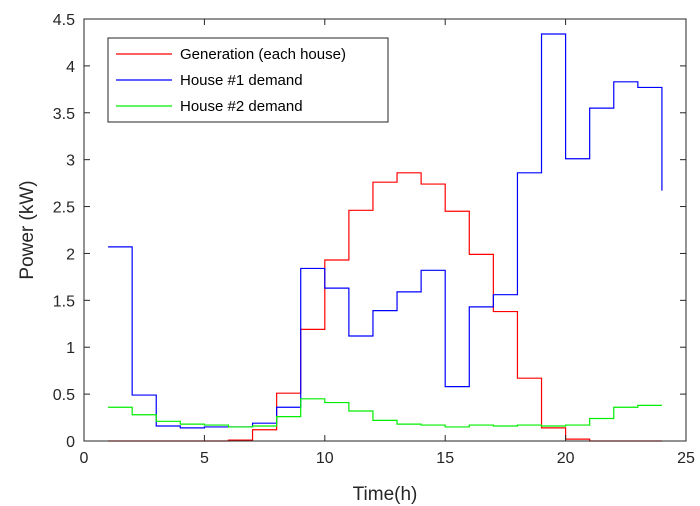  Describe the element at coordinates (70, 442) in the screenshot. I see `y-tick-label: 0` at that location.